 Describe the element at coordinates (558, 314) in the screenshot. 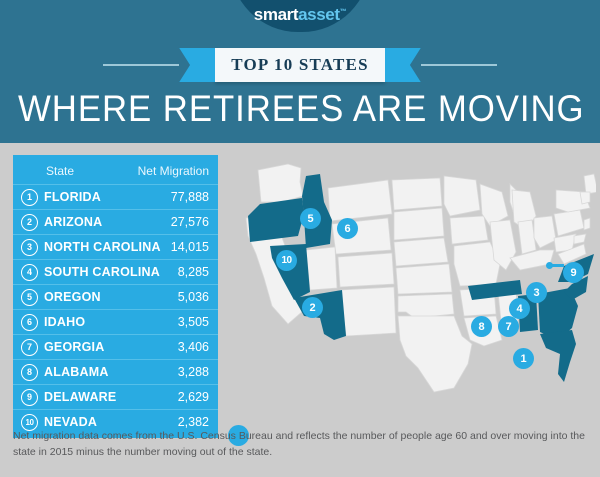

I see `highlight-georgia` at that location.